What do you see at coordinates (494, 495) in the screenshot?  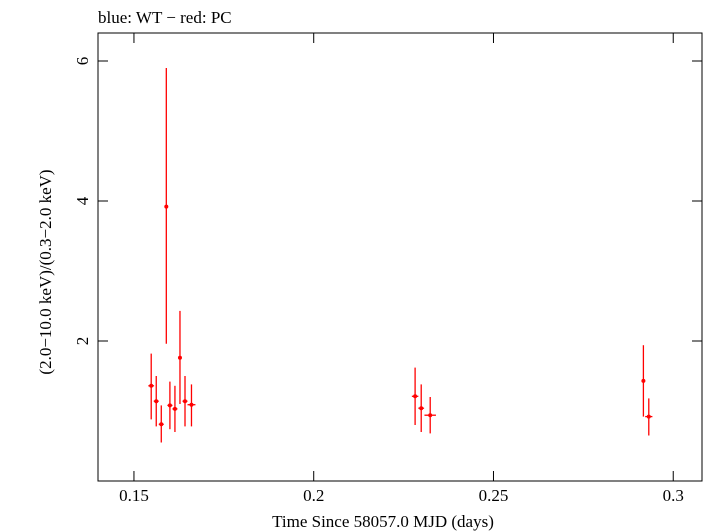 I see `x-tick-label: 0.25` at bounding box center [494, 495].